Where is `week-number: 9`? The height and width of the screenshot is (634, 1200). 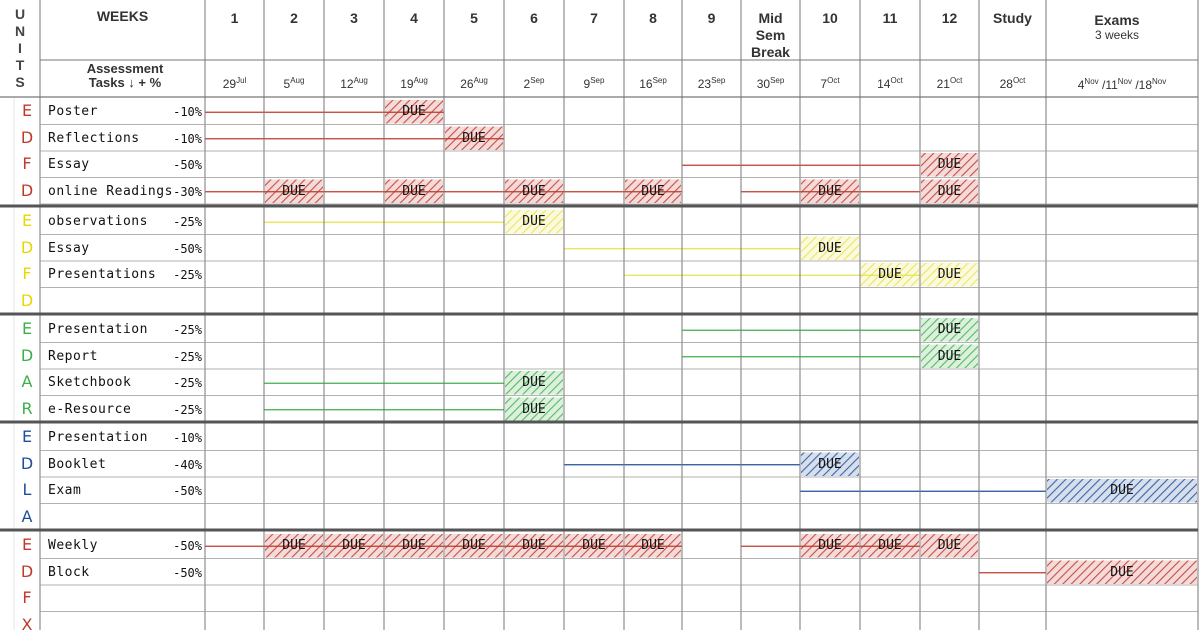 week-number: 9 is located at coordinates (711, 18).